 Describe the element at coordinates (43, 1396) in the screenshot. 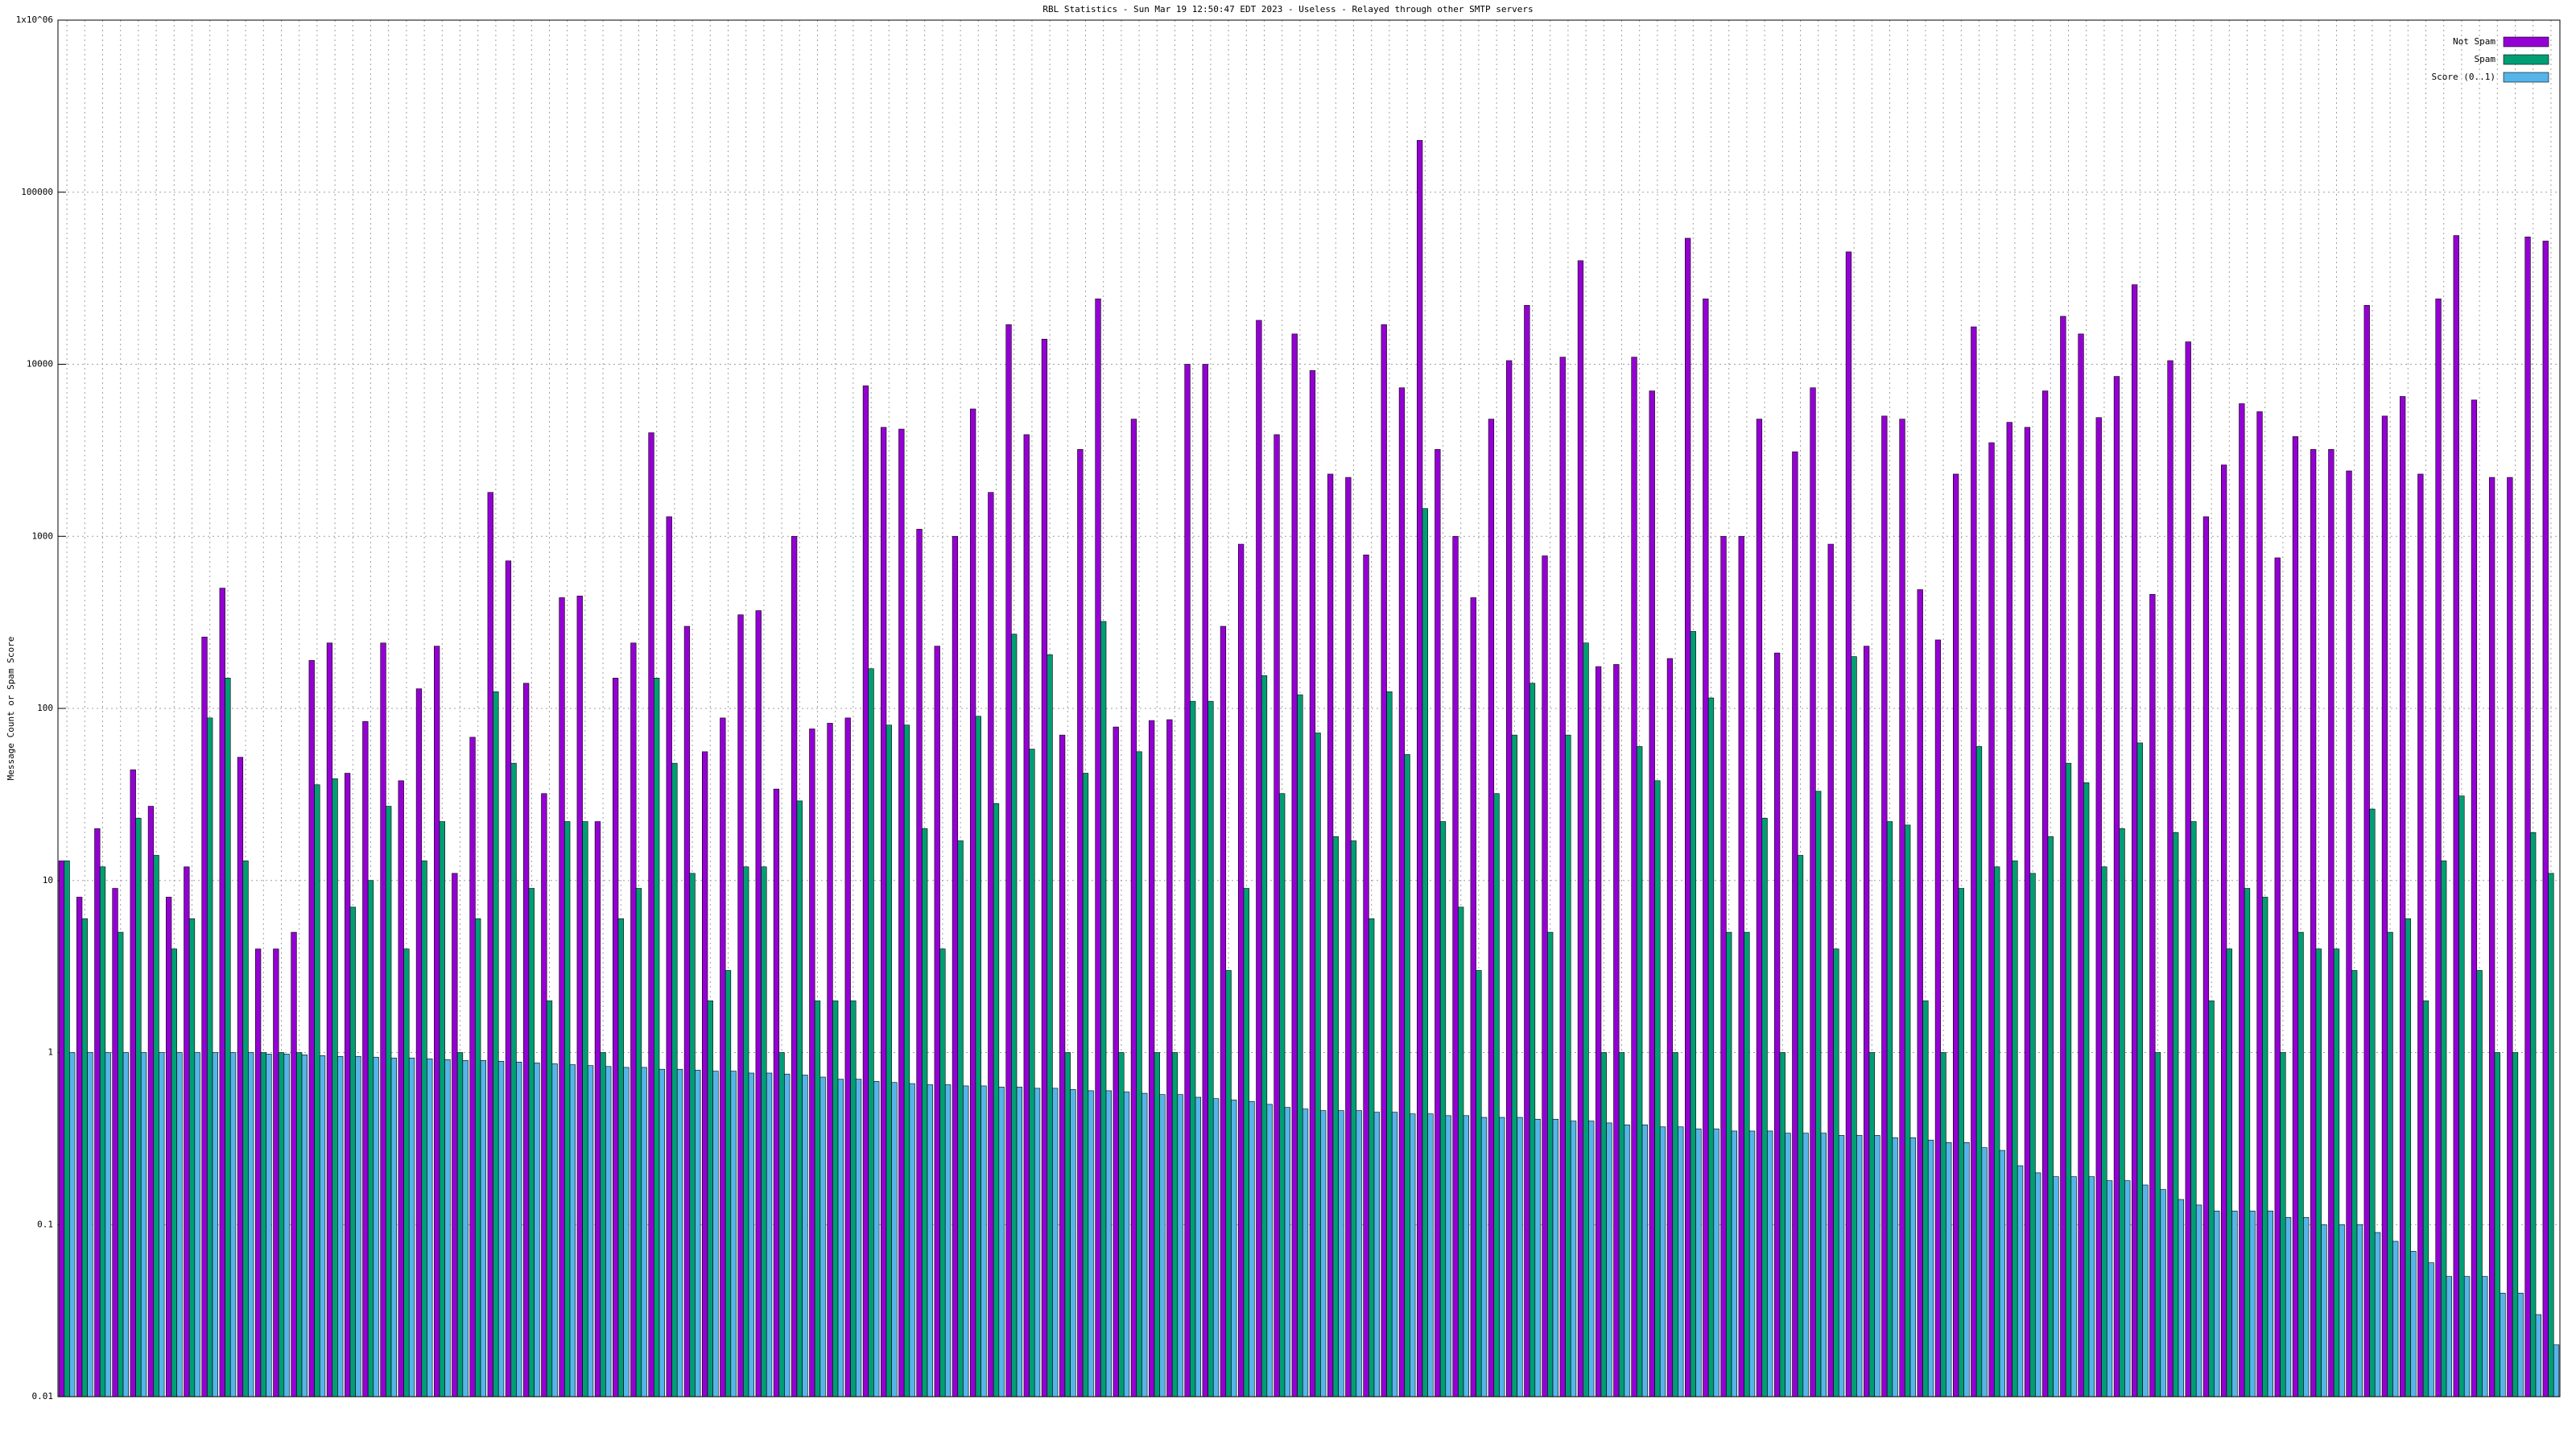

I see `y-tick-label: 0.01` at that location.